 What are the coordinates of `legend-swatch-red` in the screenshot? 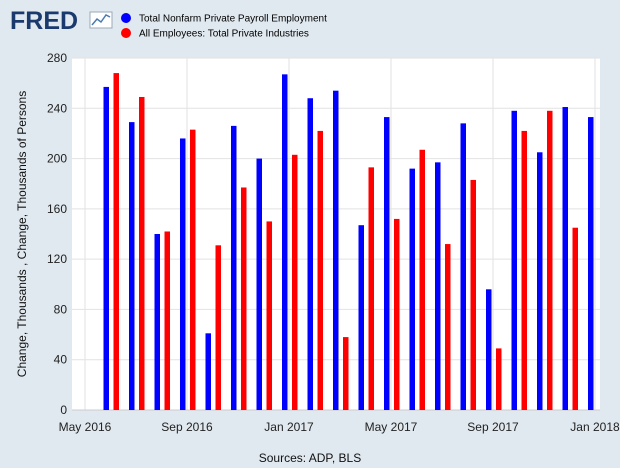 It's located at (126, 33).